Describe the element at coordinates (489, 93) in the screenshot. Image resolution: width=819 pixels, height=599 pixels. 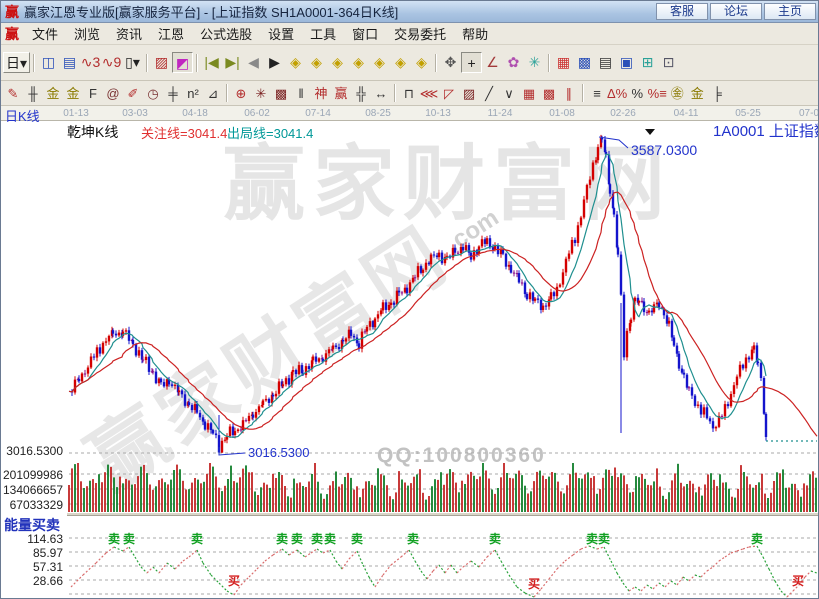
I see `trend-line-icon: ╱` at that location.